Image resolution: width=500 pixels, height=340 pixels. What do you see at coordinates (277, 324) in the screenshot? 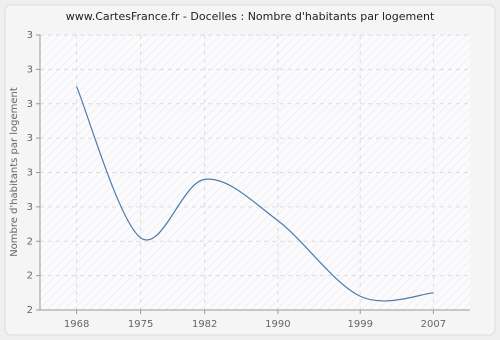
I see `x-tick-label: 1990` at bounding box center [277, 324].